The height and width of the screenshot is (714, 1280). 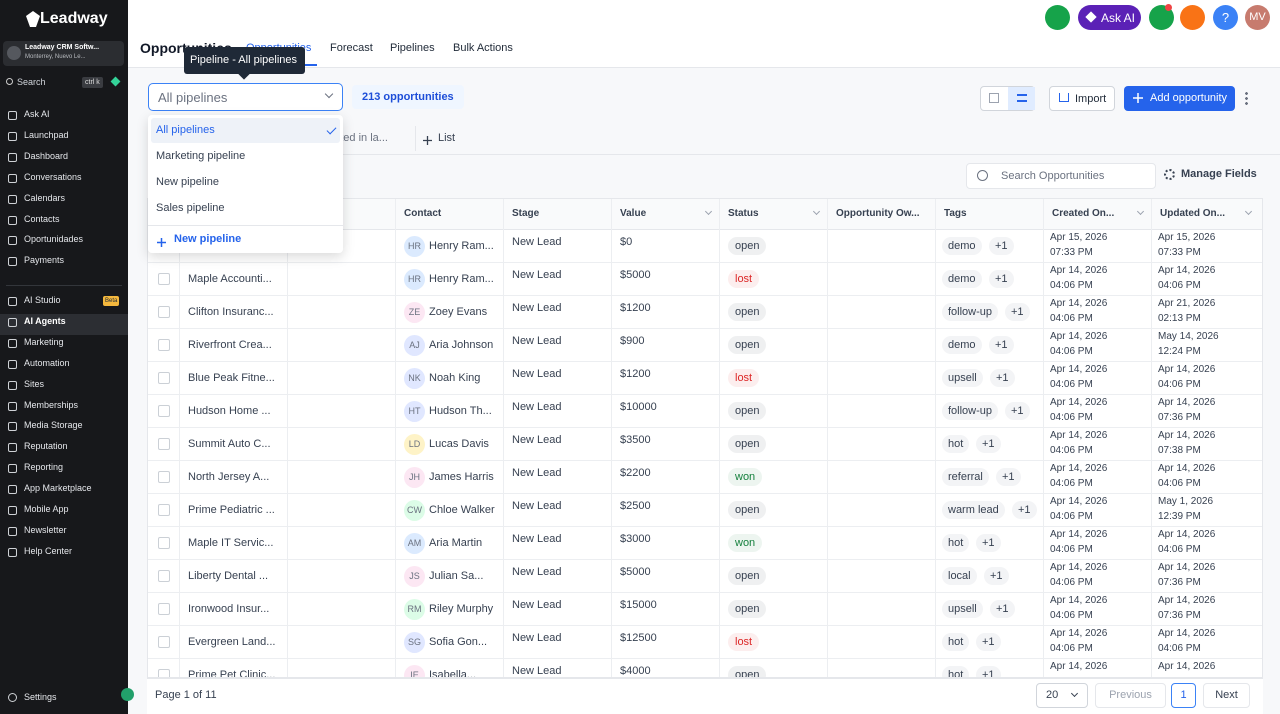 I want to click on previous-button: Previous, so click(x=1130, y=695).